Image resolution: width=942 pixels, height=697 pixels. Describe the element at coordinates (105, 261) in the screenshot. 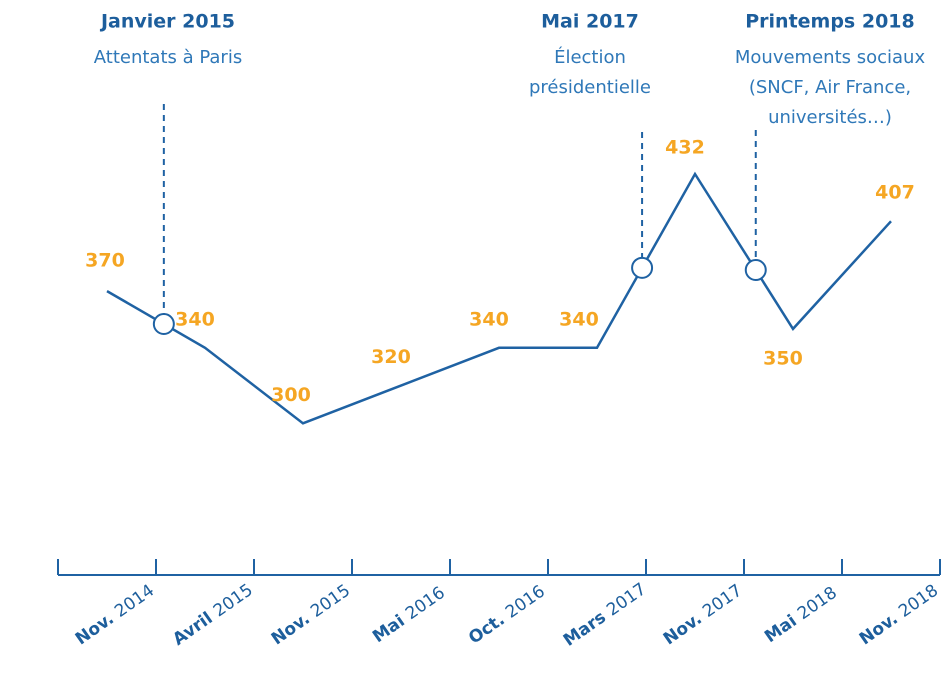

I see `value-label: 370` at that location.